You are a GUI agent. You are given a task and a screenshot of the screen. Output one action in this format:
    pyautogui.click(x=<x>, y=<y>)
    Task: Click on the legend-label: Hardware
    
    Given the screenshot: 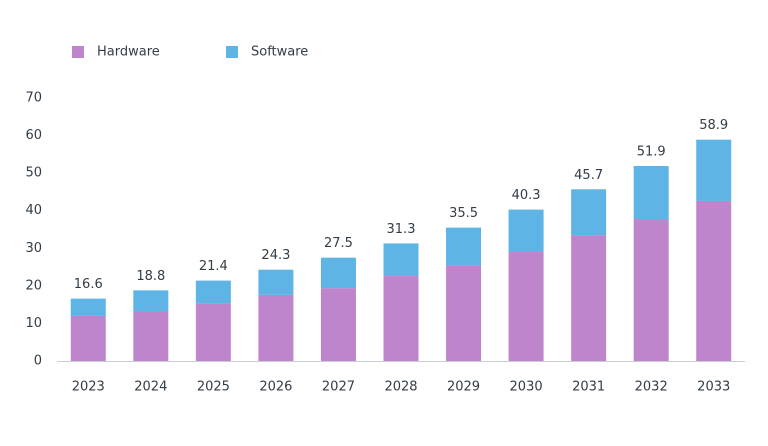 What is the action you would take?
    pyautogui.click(x=128, y=52)
    